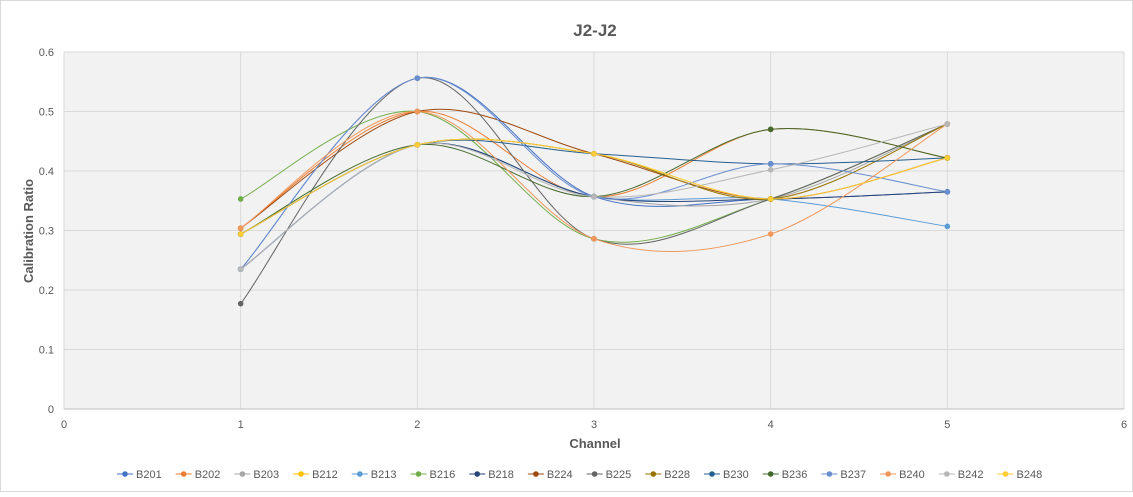  Describe the element at coordinates (1124, 425) in the screenshot. I see `x-tick-label: 6` at that location.